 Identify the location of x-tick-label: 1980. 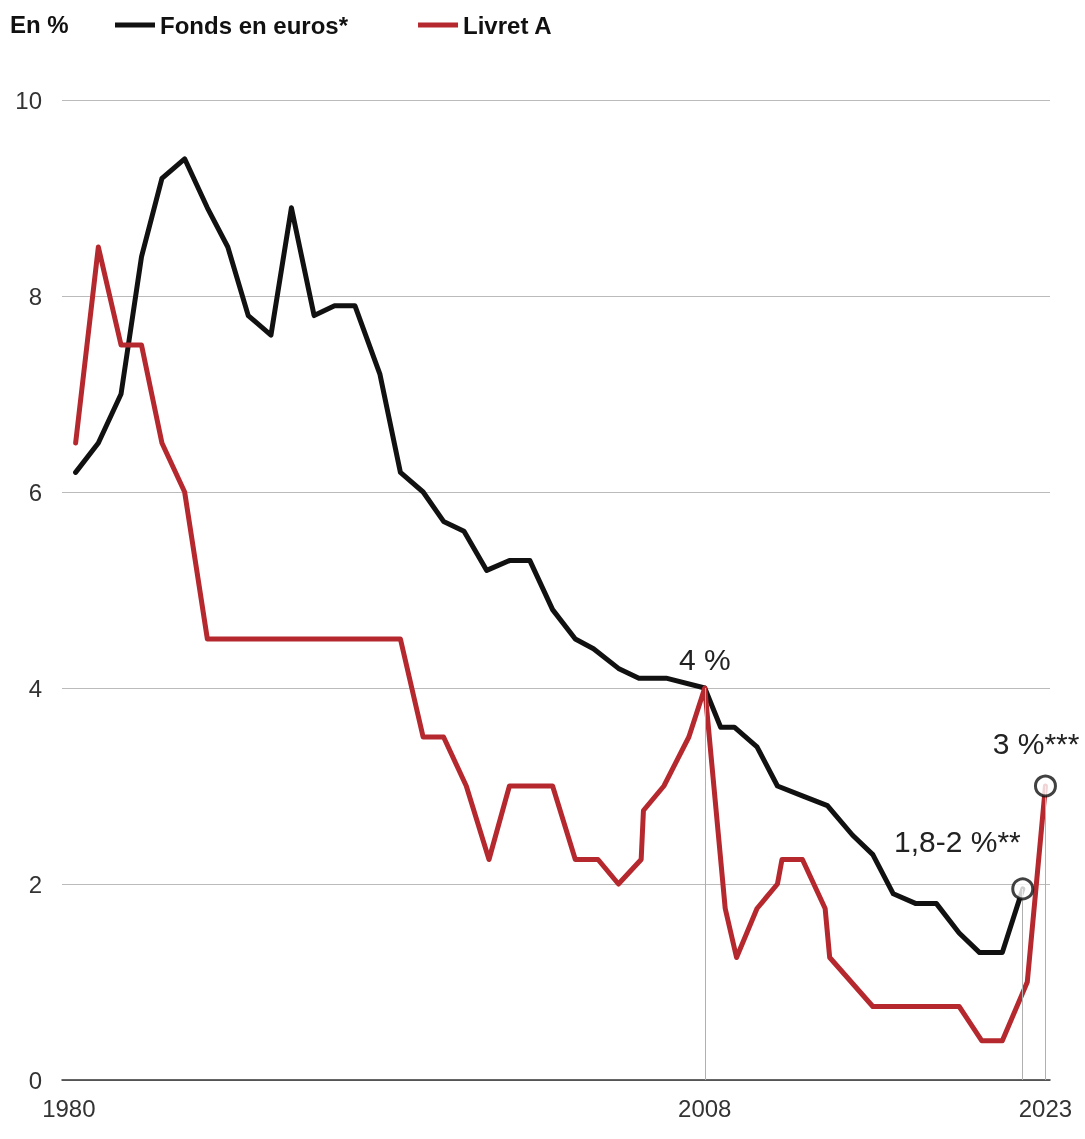
(69, 1108).